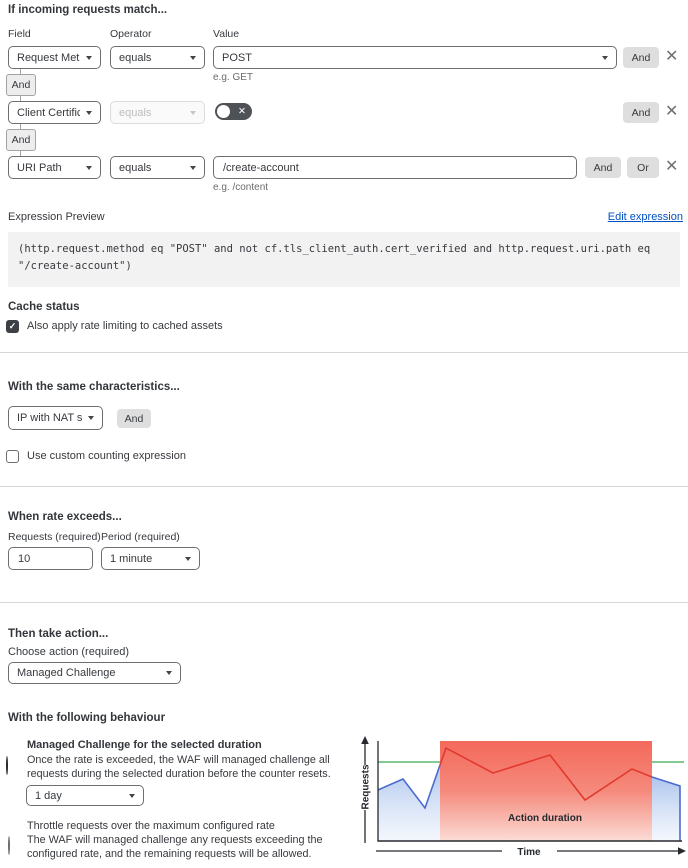 Image resolution: width=688 pixels, height=868 pixels. I want to click on x-axis-label: Time, so click(529, 852).